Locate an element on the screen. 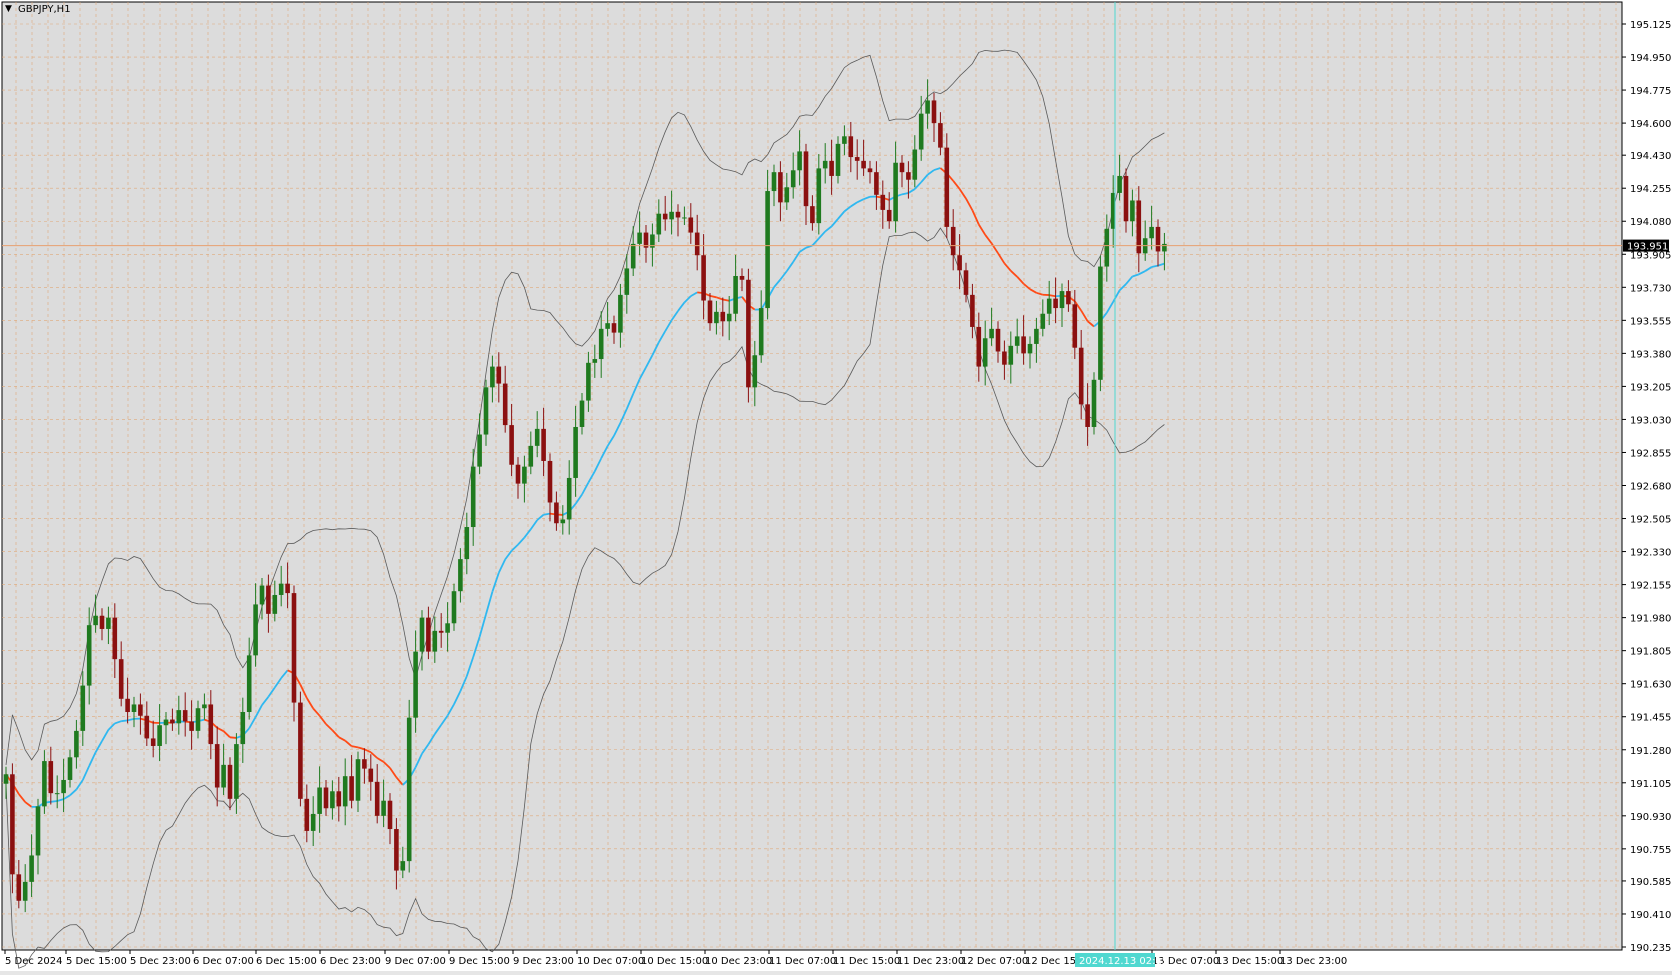 The width and height of the screenshot is (1672, 975). y-tick-label: 193.205 is located at coordinates (1650, 387).